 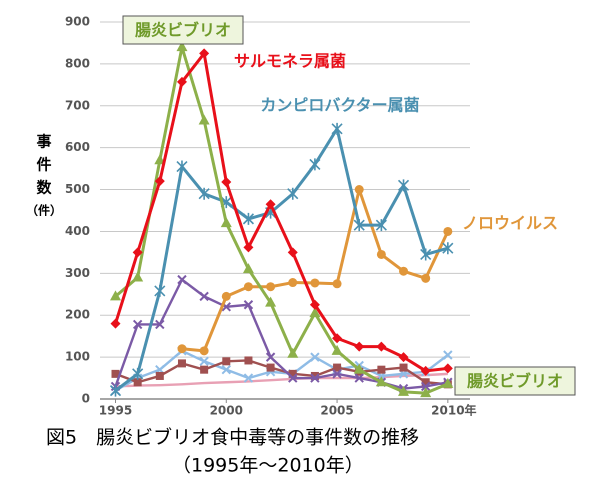 What do you see at coordinates (290, 61) in the screenshot?
I see `series-label: サルモネラ属菌` at bounding box center [290, 61].